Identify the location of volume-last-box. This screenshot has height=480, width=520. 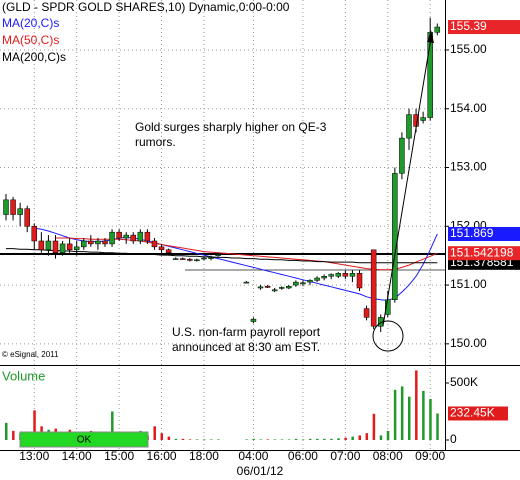
(478, 413).